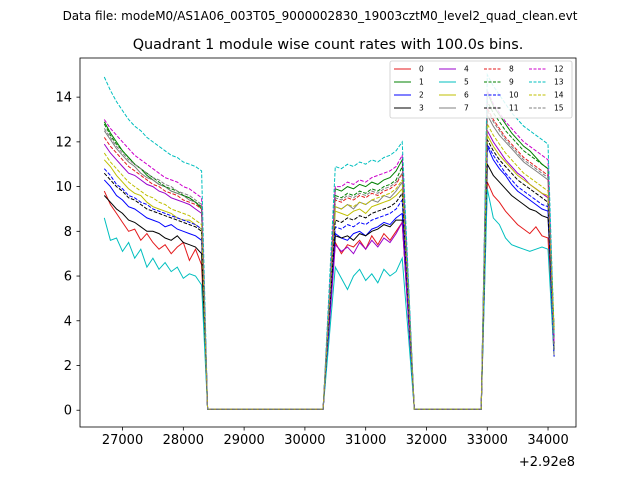 The height and width of the screenshot is (484, 640). What do you see at coordinates (122, 440) in the screenshot?
I see `x-tick-label: 27000` at bounding box center [122, 440].